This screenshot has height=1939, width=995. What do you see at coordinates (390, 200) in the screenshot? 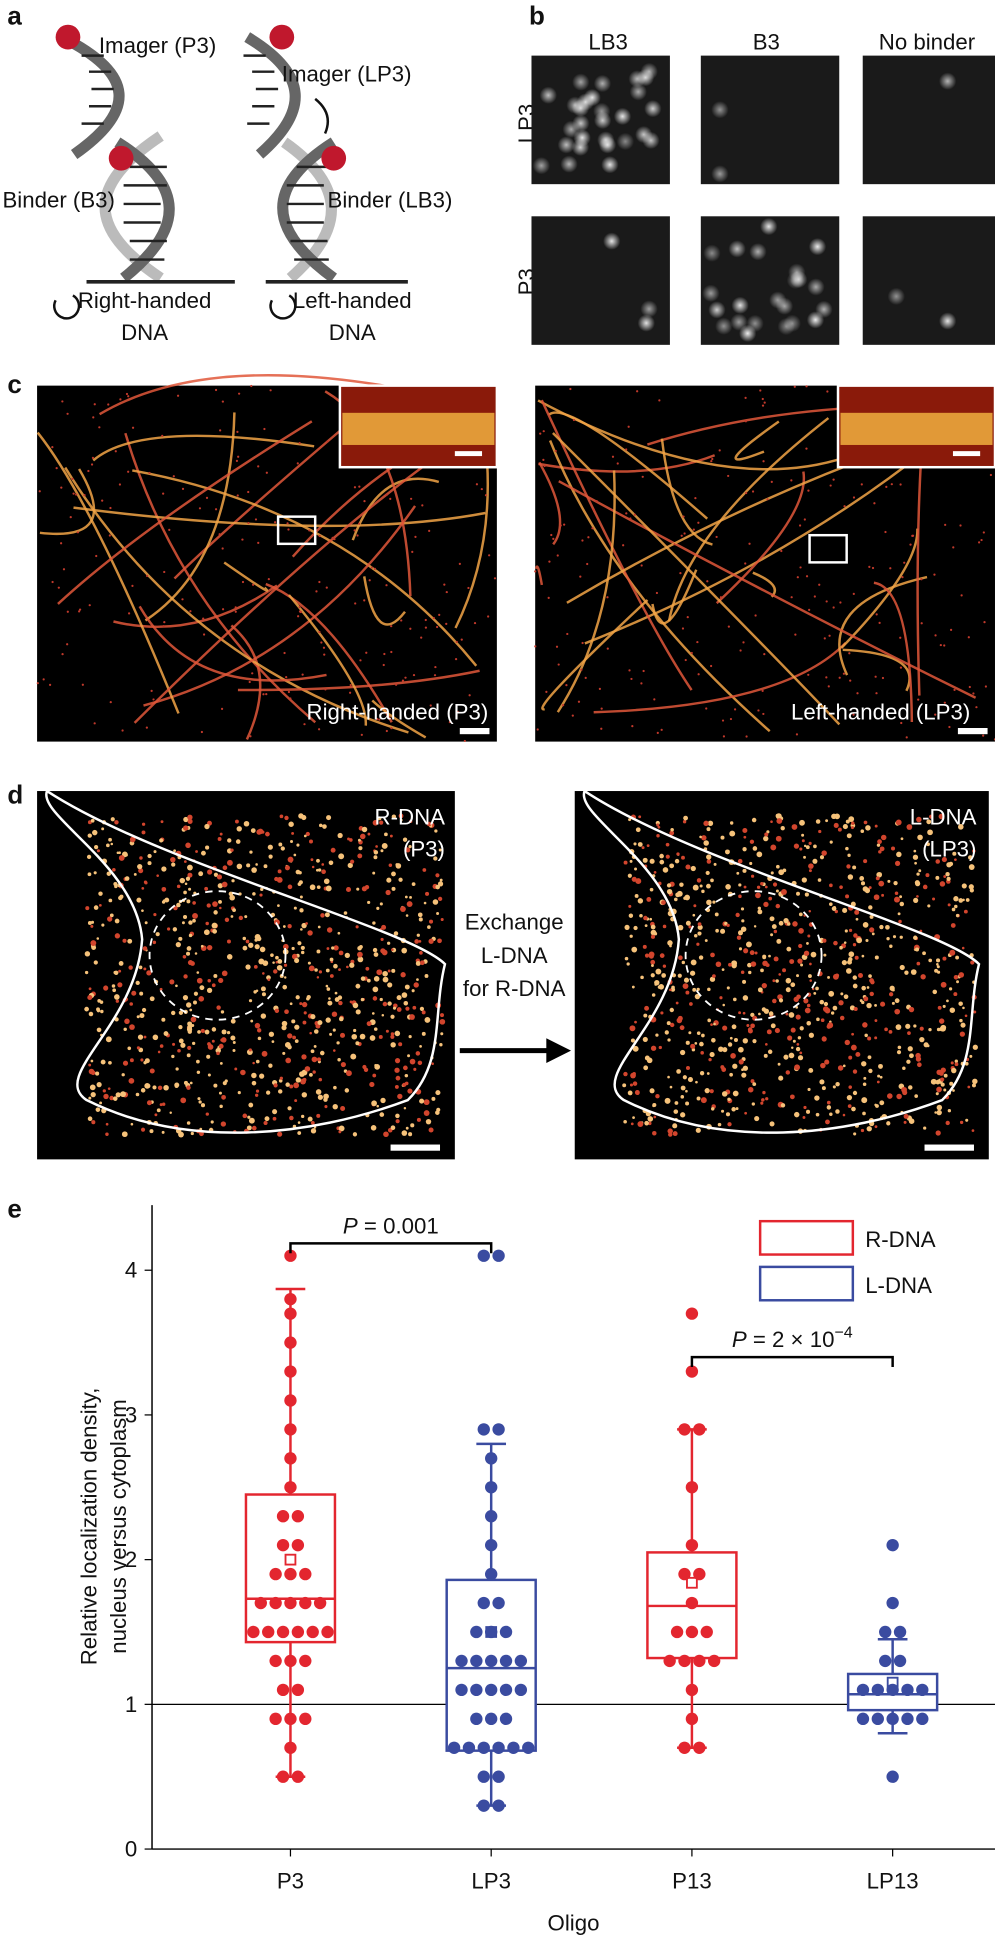
I see `label: Binder (LB3)` at bounding box center [390, 200].